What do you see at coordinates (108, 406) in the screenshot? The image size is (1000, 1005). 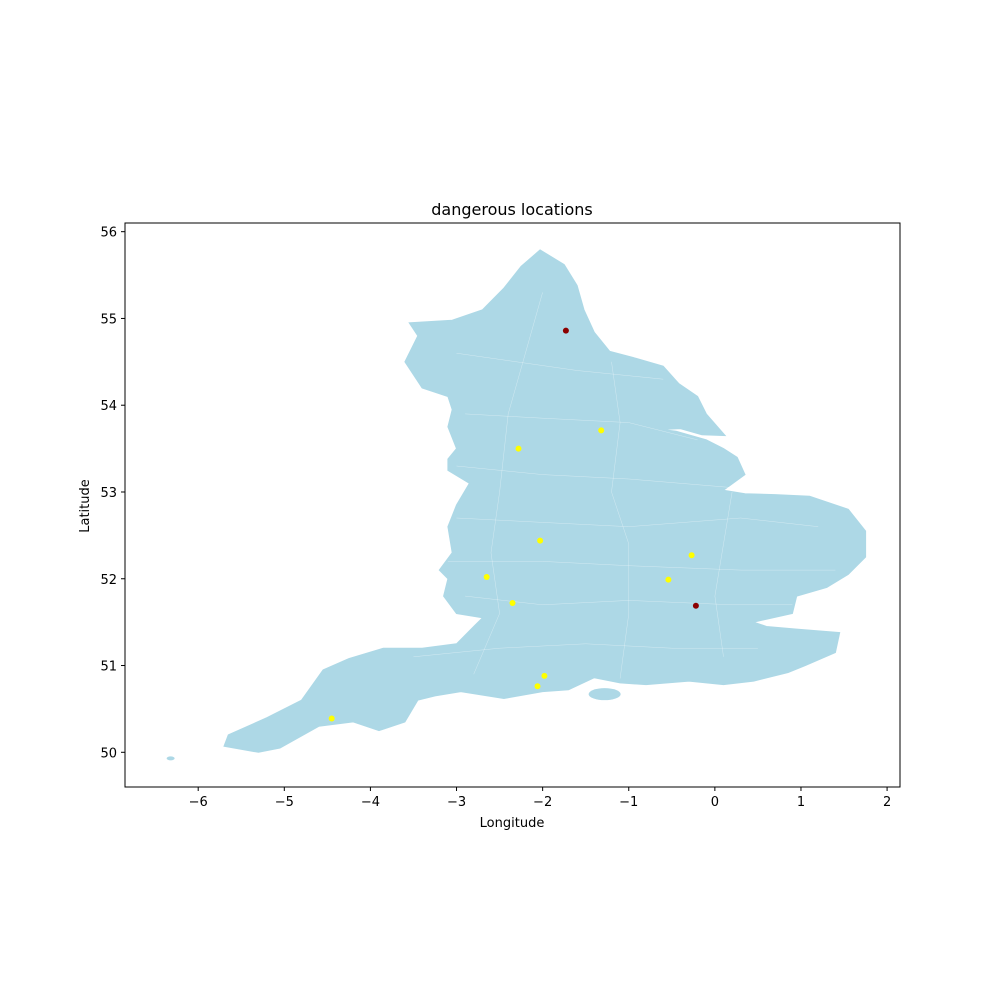 I see `y-tick-label: 54` at bounding box center [108, 406].